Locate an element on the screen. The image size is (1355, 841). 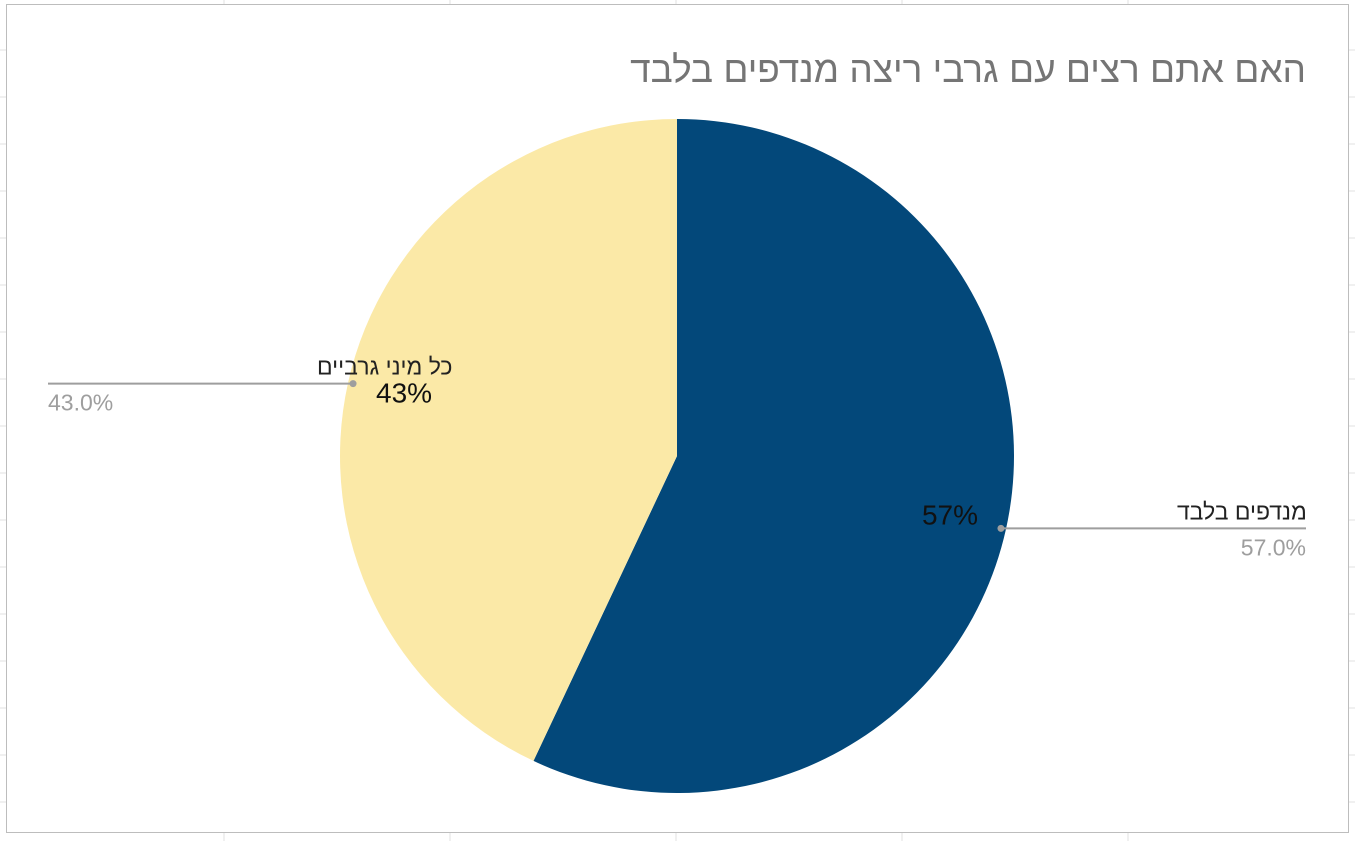
chart-title: האם אתם רצים עם גרבי ריצה מנדפים בלבד is located at coordinates (968, 69).